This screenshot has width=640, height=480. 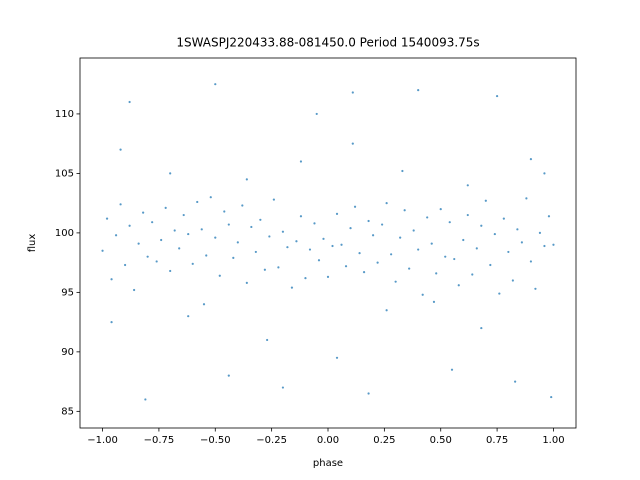 I want to click on x-tick-label: −0.75, so click(x=159, y=440).